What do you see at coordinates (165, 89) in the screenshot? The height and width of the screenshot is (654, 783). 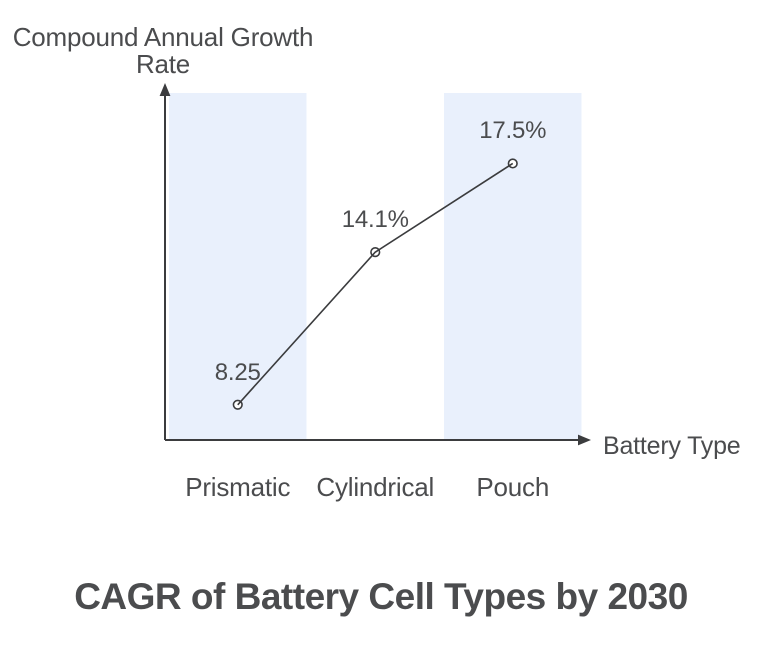 I see `y-axis-arrowhead-icon` at bounding box center [165, 89].